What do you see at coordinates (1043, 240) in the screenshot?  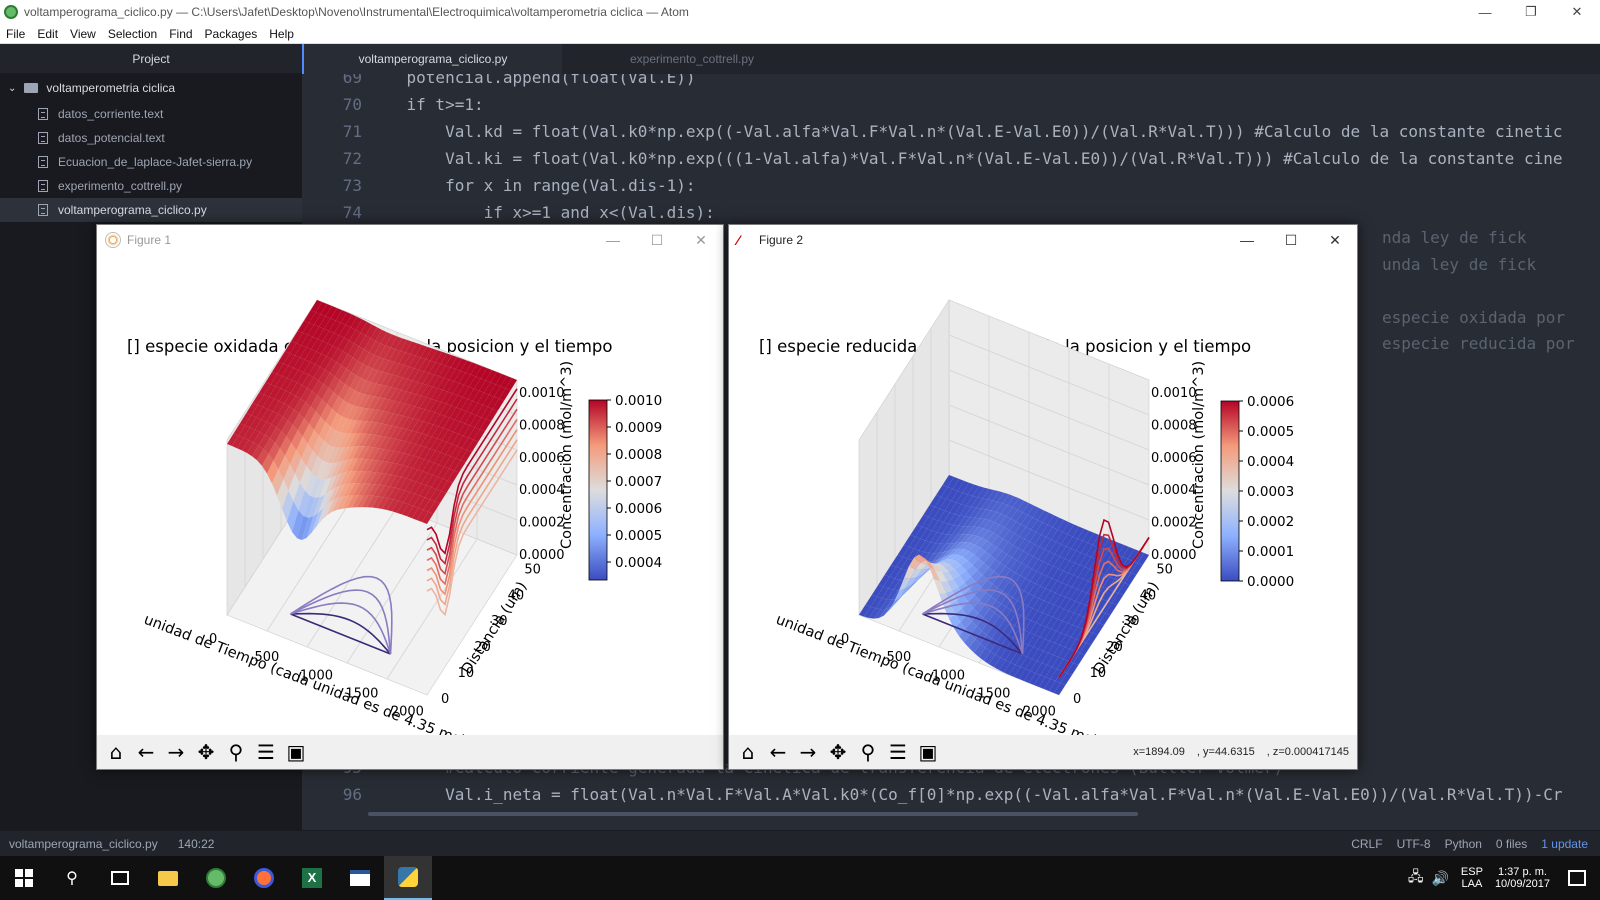 I see `figure-2-title-bar: ⁄ Figure 2 — ☐ ✕` at bounding box center [1043, 240].